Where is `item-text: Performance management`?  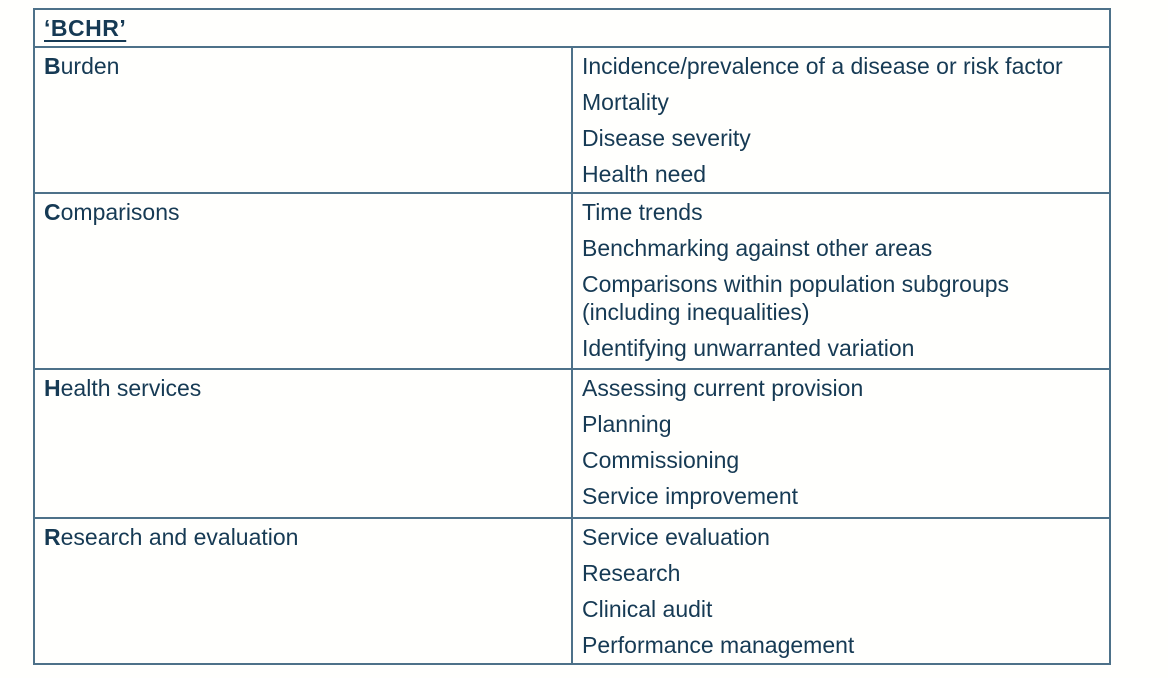
item-text: Performance management is located at coordinates (718, 645).